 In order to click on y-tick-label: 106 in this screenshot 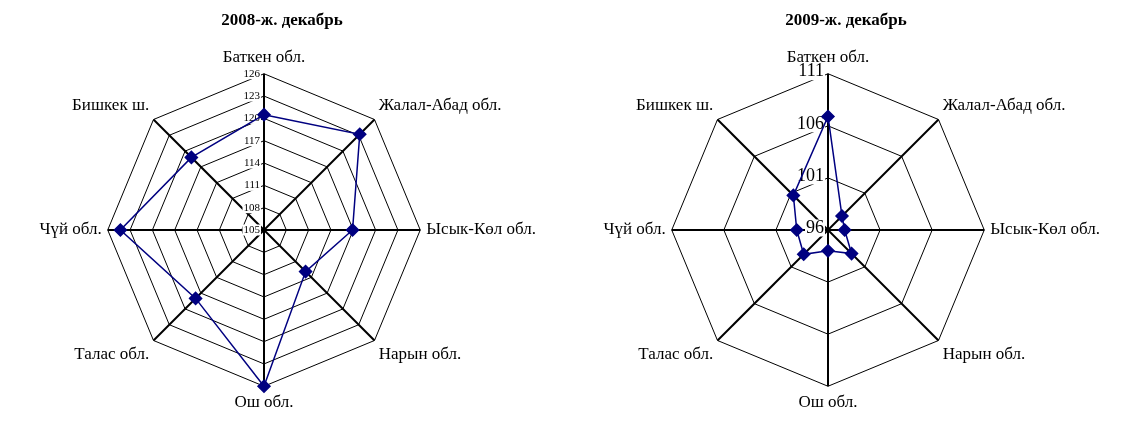, I will do `click(810, 122)`.